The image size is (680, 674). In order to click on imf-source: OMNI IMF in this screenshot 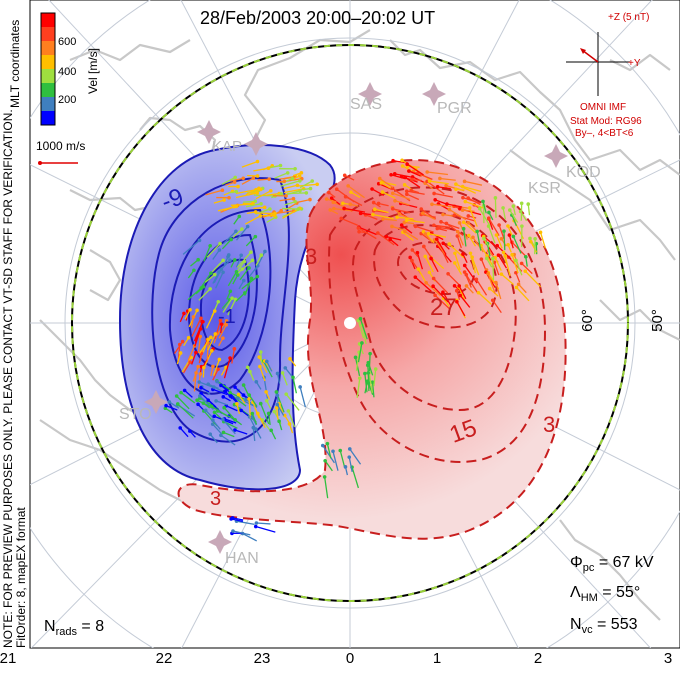, I will do `click(603, 107)`.